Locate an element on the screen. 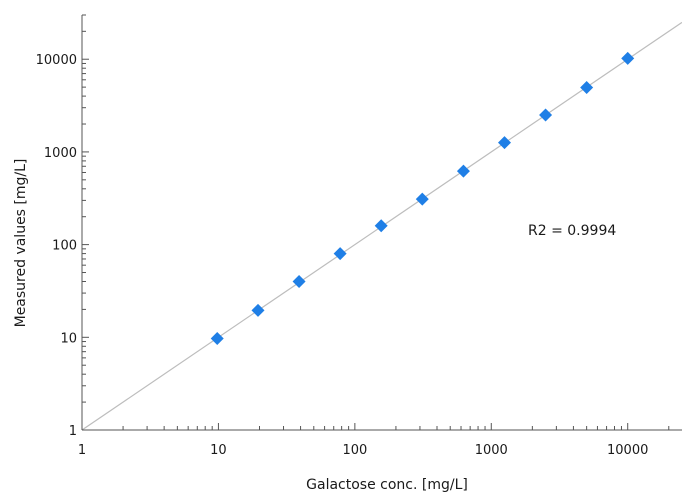 The image size is (682, 493). x-axis-title: Galactose conc. [mg/L] is located at coordinates (387, 485).